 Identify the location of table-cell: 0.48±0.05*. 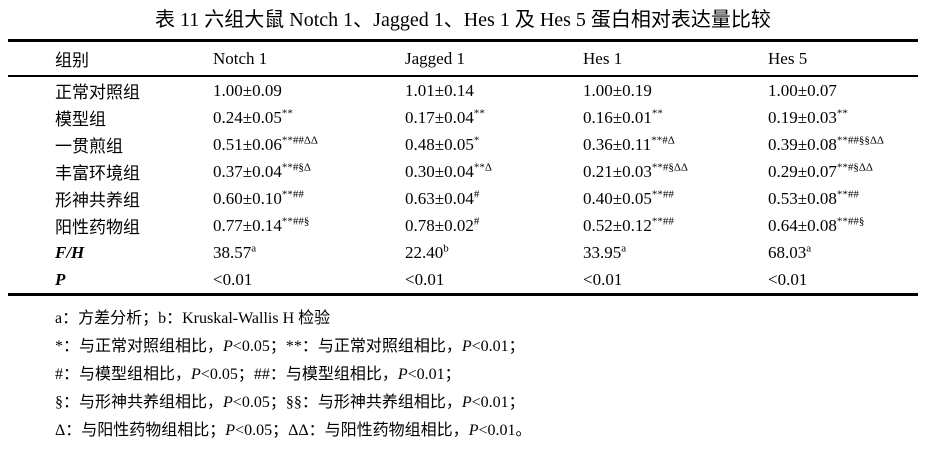
(442, 143).